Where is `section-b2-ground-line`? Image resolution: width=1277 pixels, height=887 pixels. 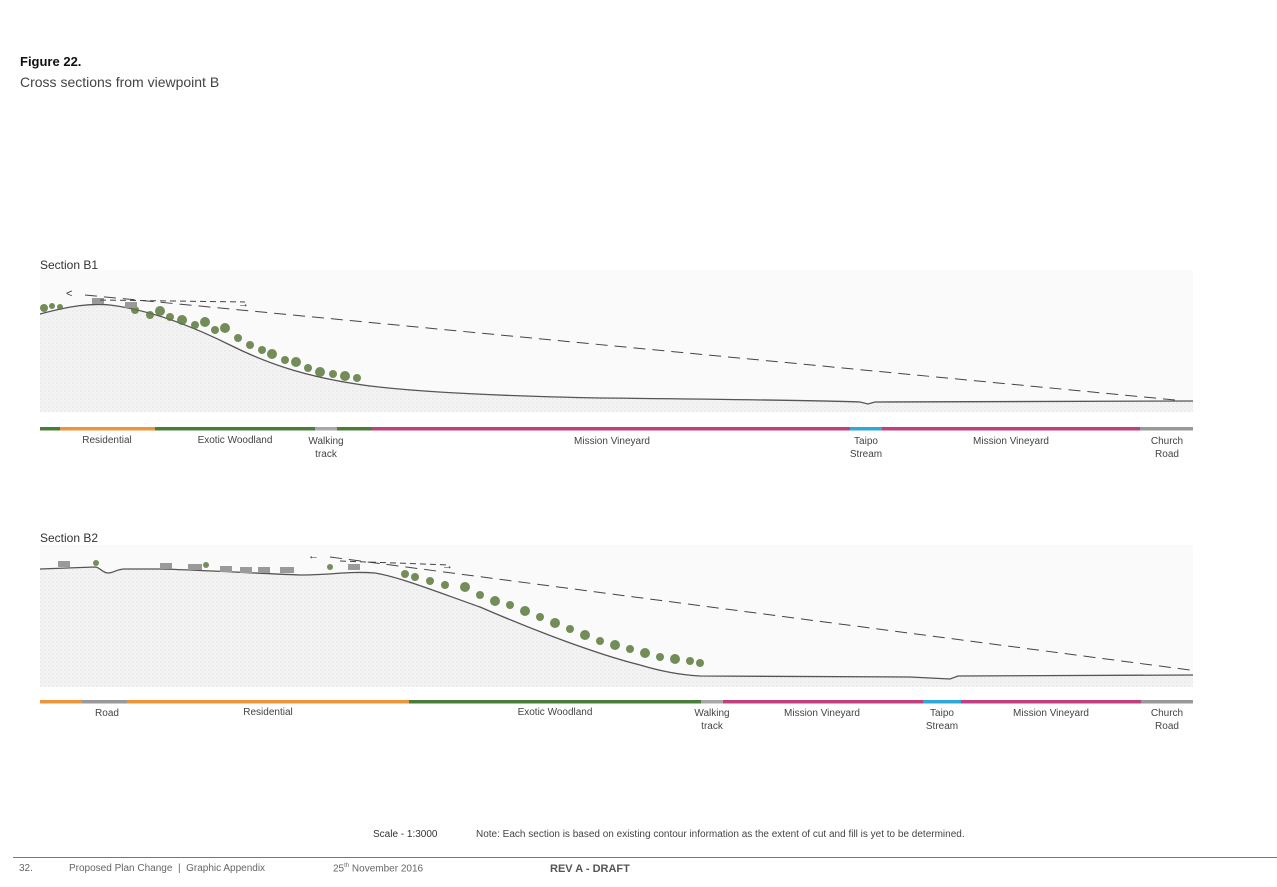
section-b2-ground-line is located at coordinates (616, 623).